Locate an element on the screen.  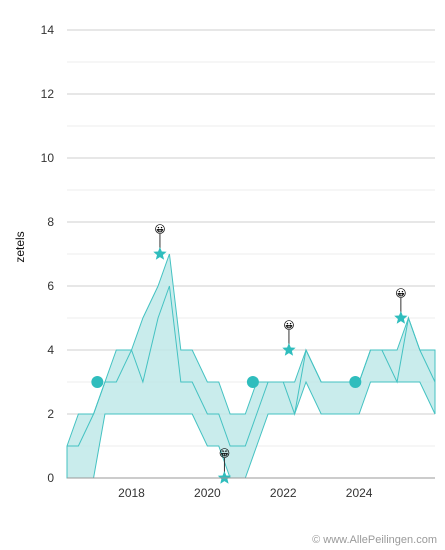
y-tick-label: 10 is located at coordinates (48, 158).